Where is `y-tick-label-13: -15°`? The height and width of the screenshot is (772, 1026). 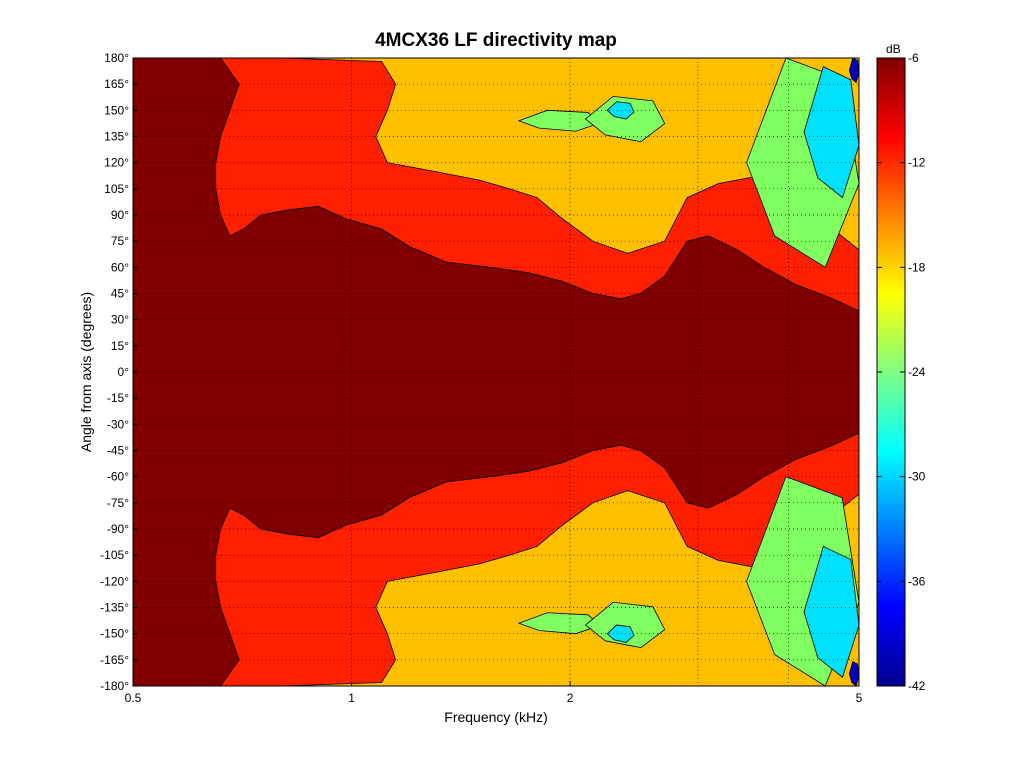 y-tick-label-13: -15° is located at coordinates (118, 398).